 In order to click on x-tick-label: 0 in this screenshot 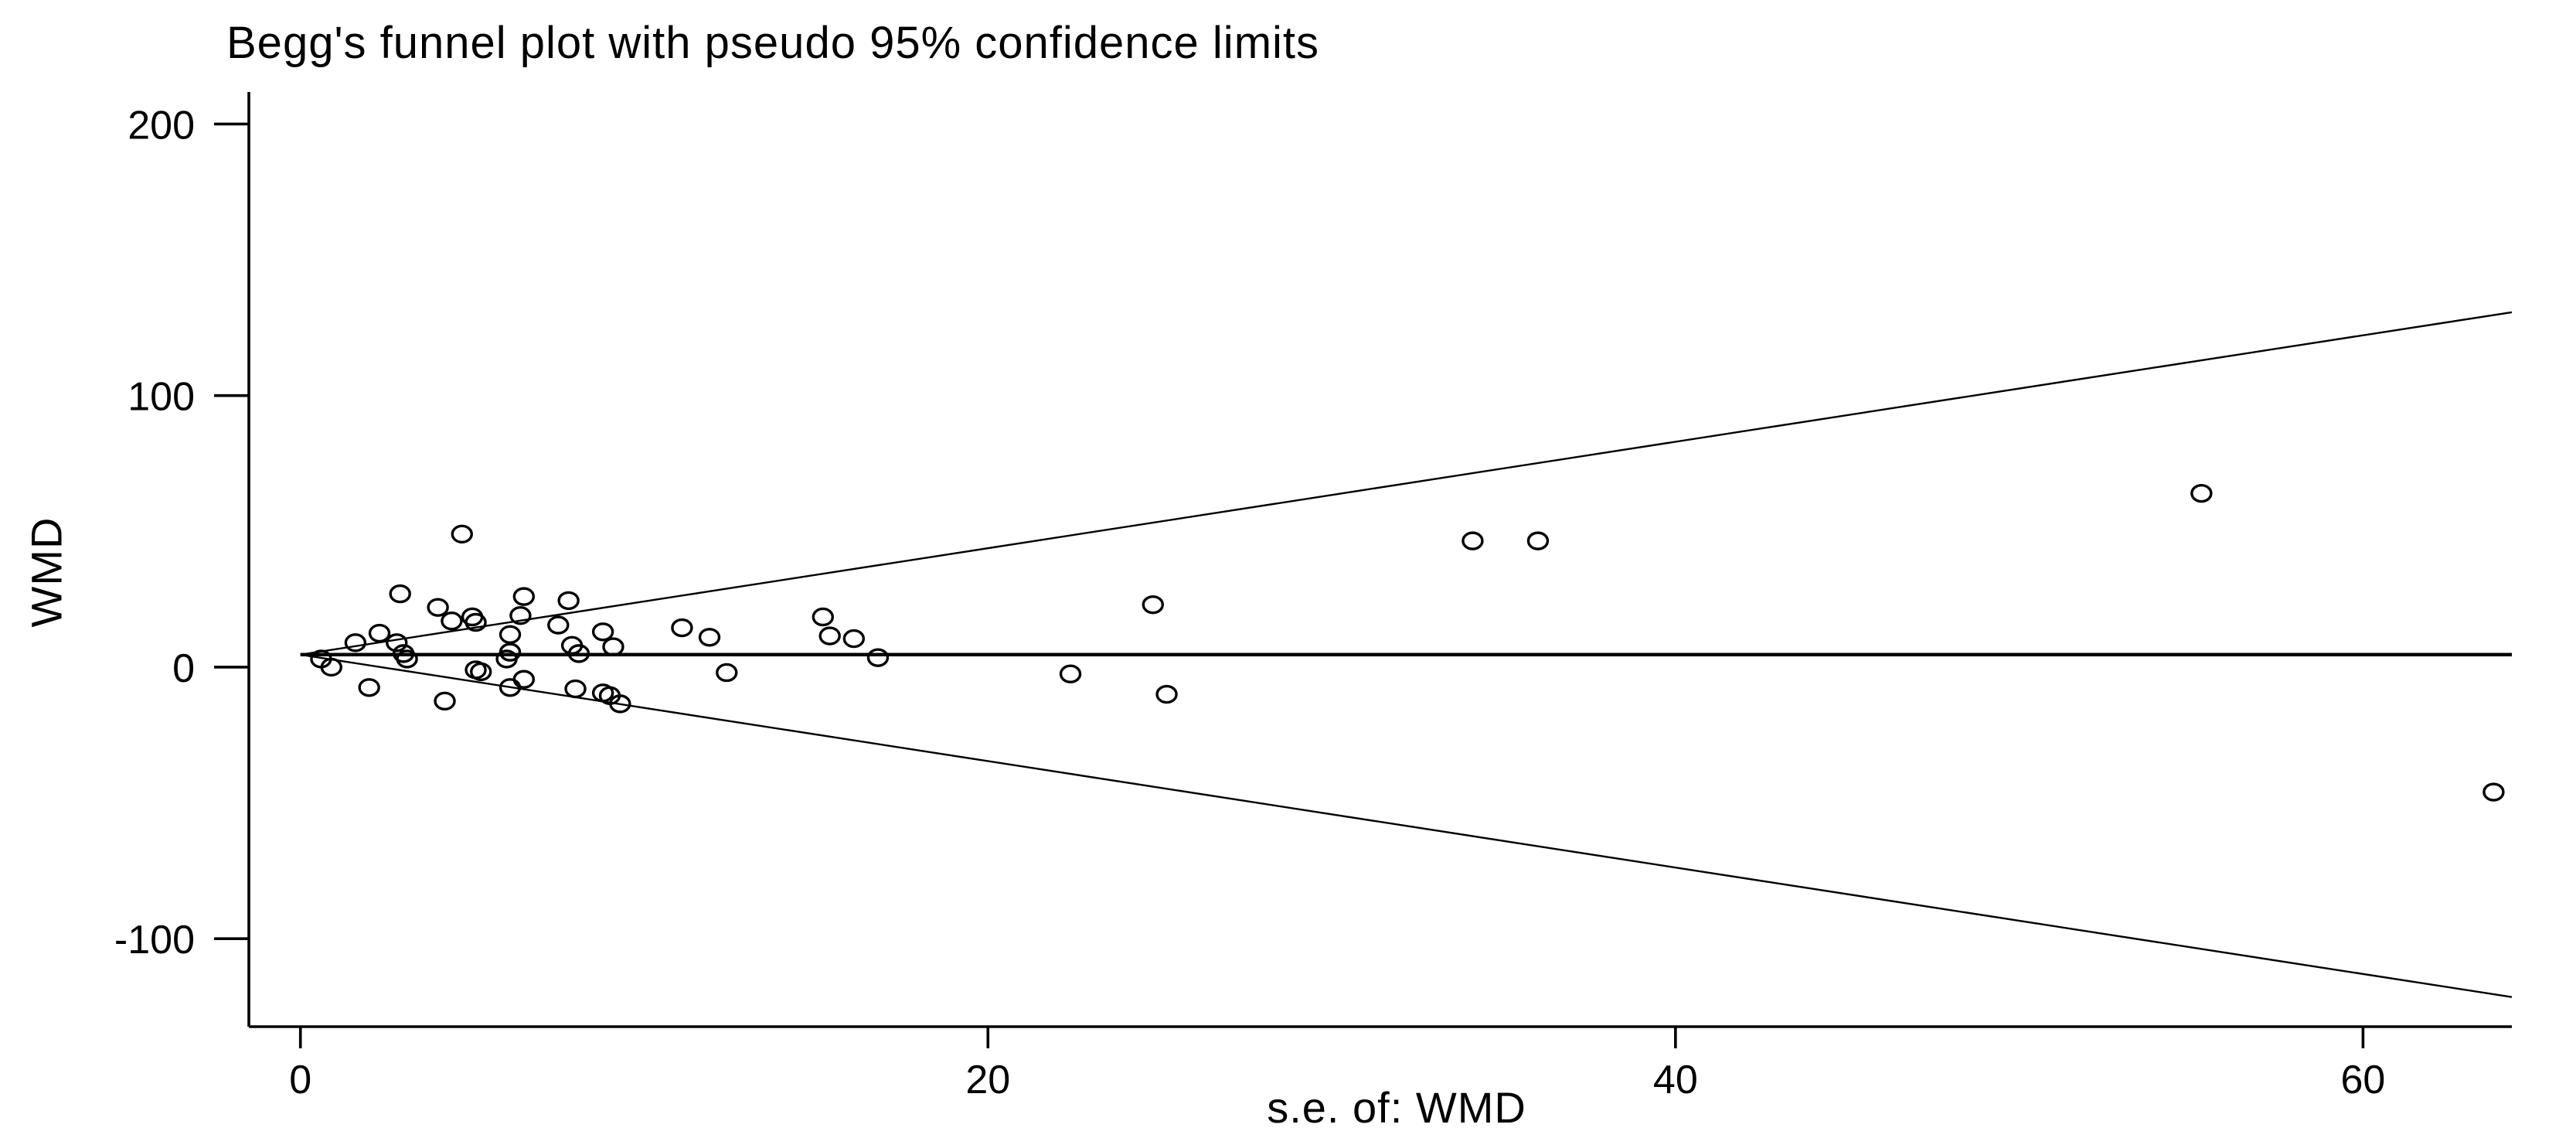, I will do `click(300, 1080)`.